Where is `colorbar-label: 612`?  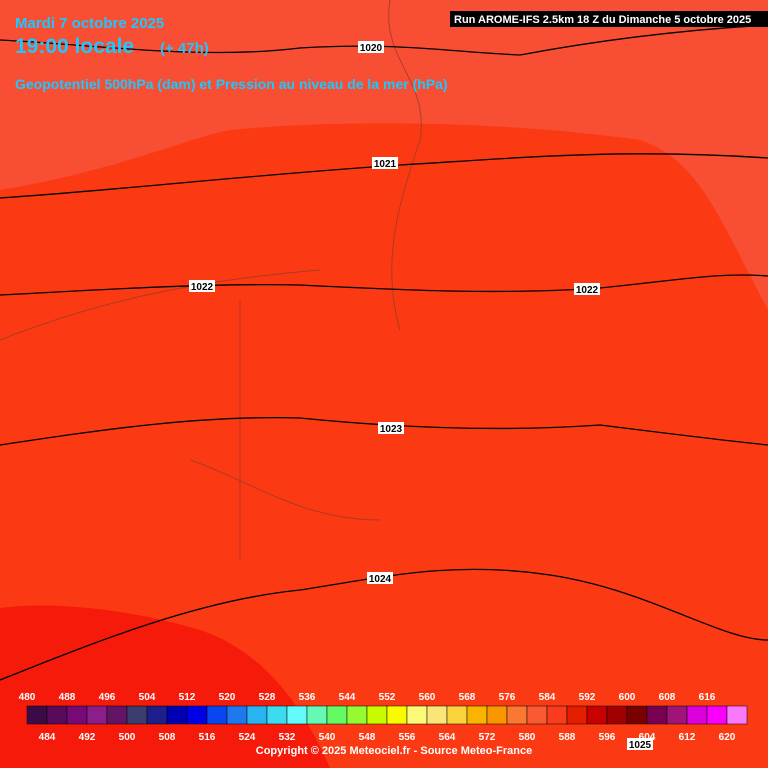 colorbar-label: 612 is located at coordinates (687, 737).